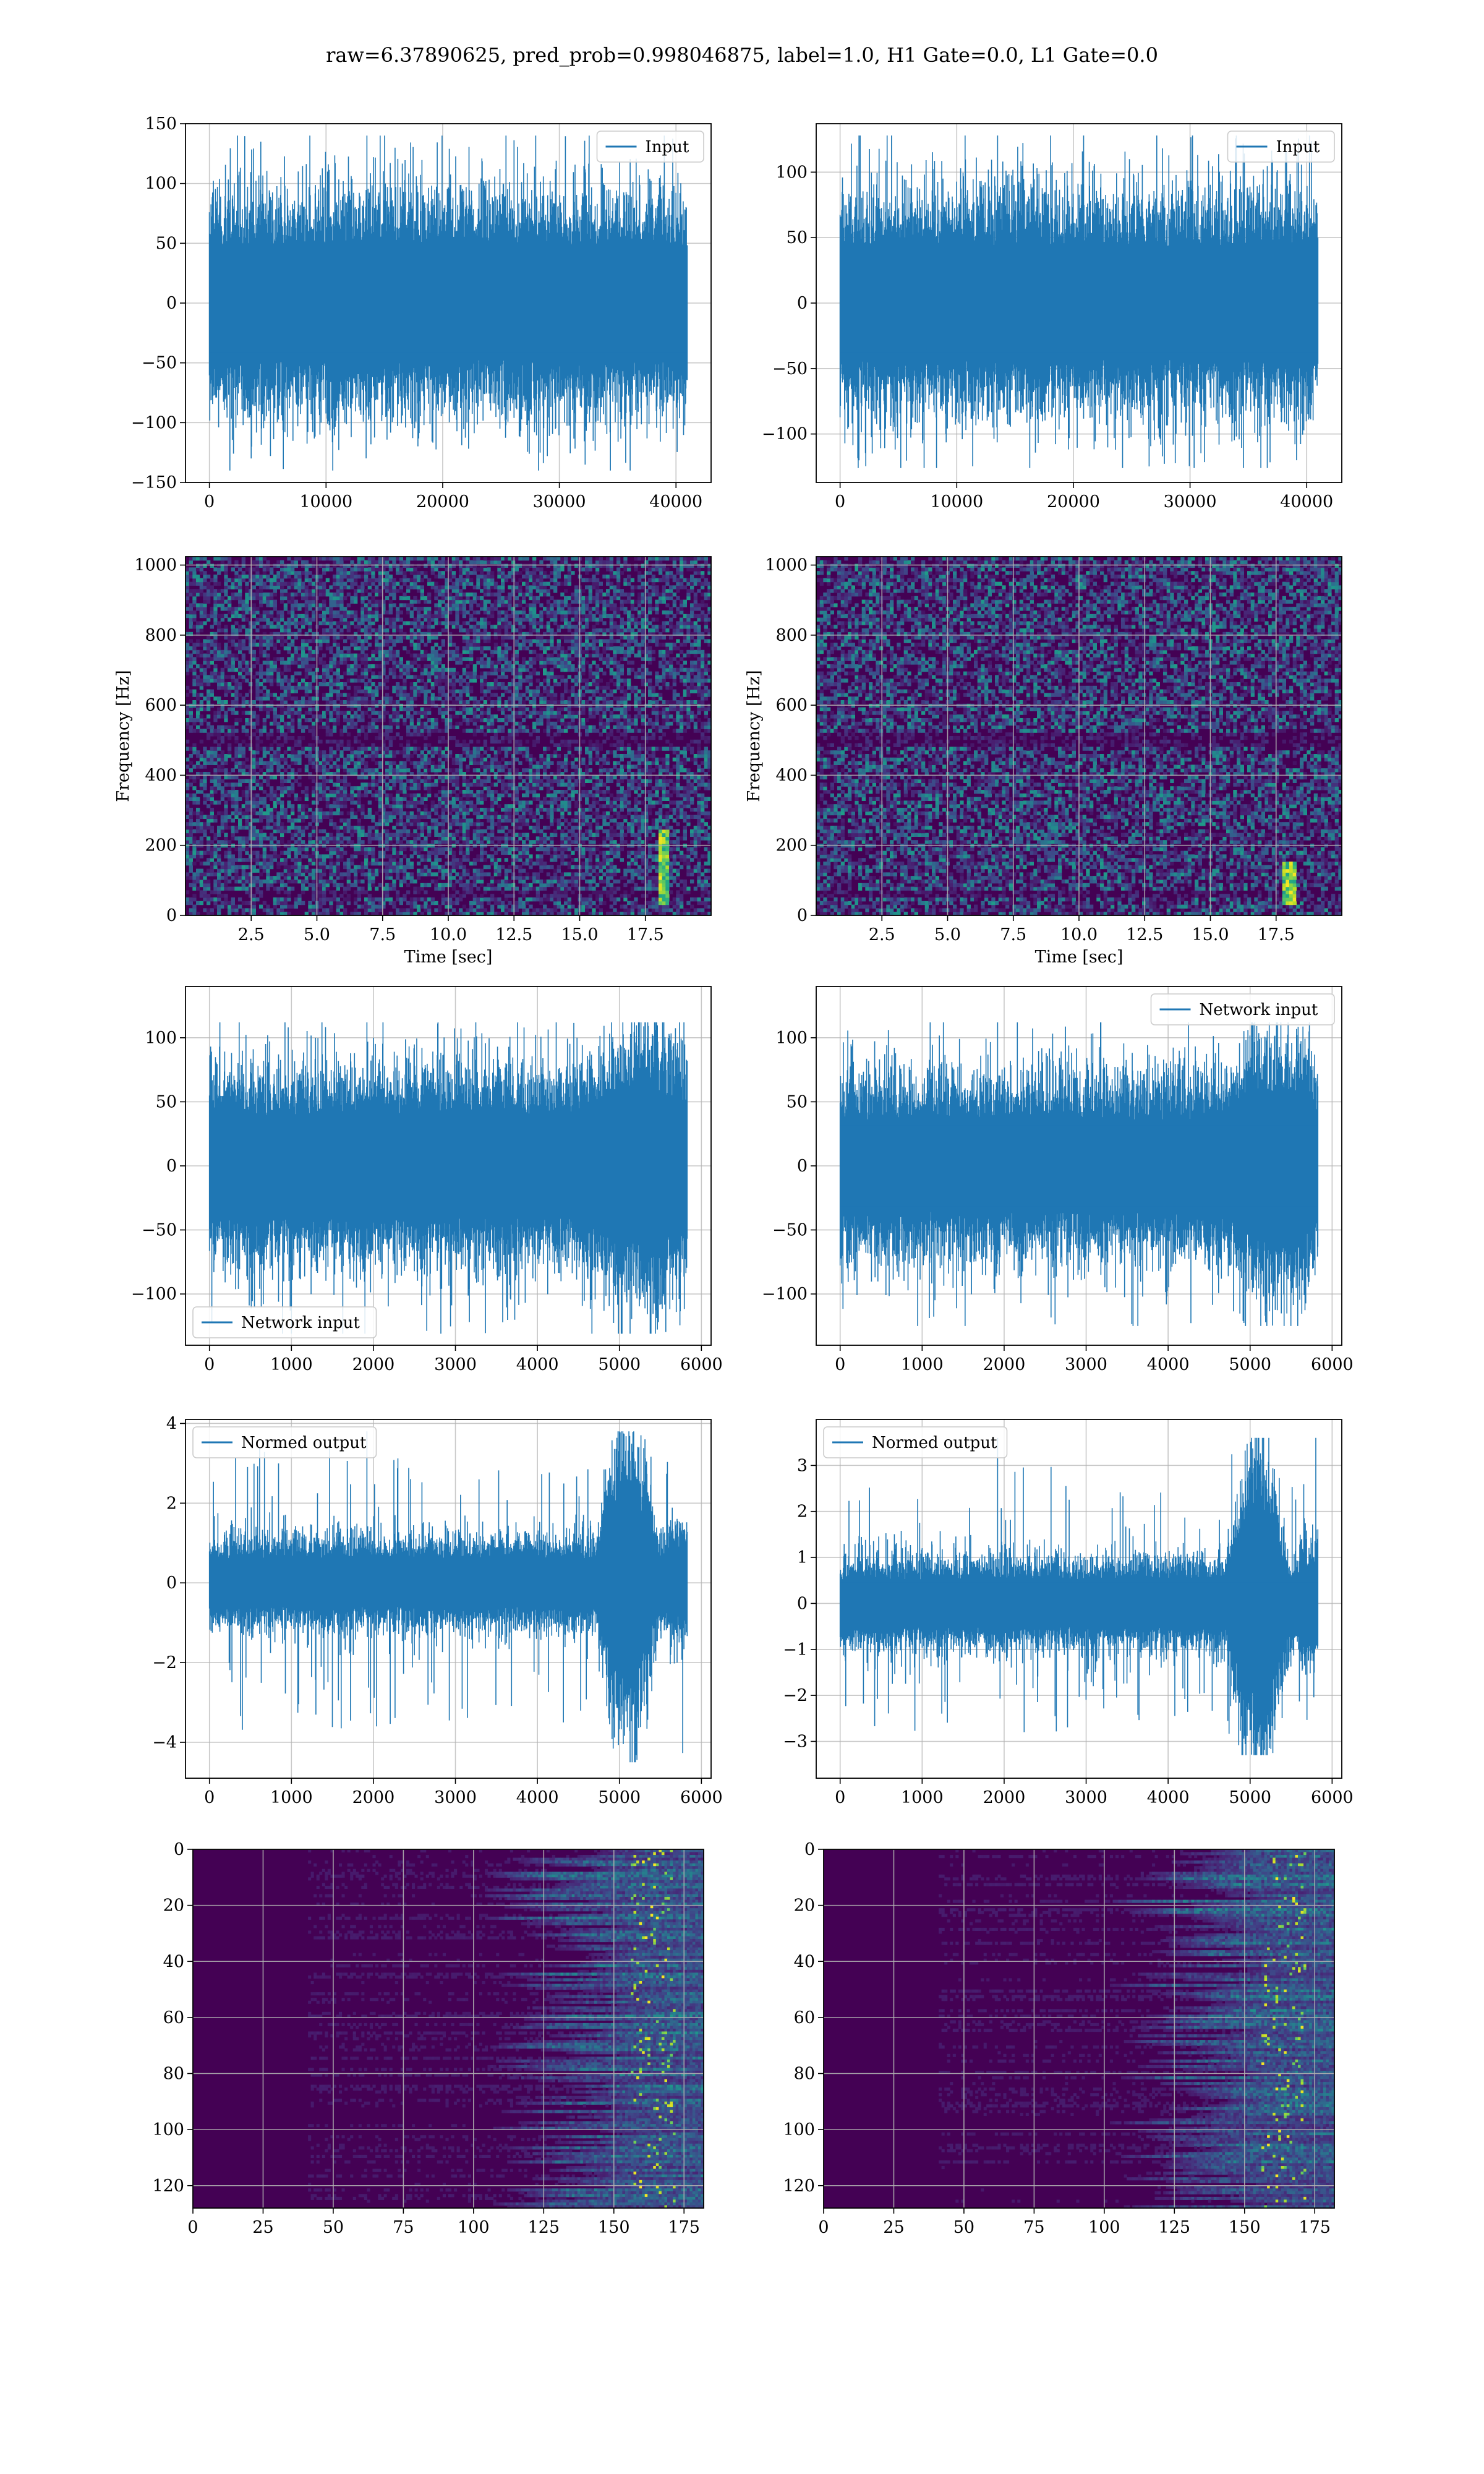  I want to click on x-tick-label: 40000, so click(675, 501).